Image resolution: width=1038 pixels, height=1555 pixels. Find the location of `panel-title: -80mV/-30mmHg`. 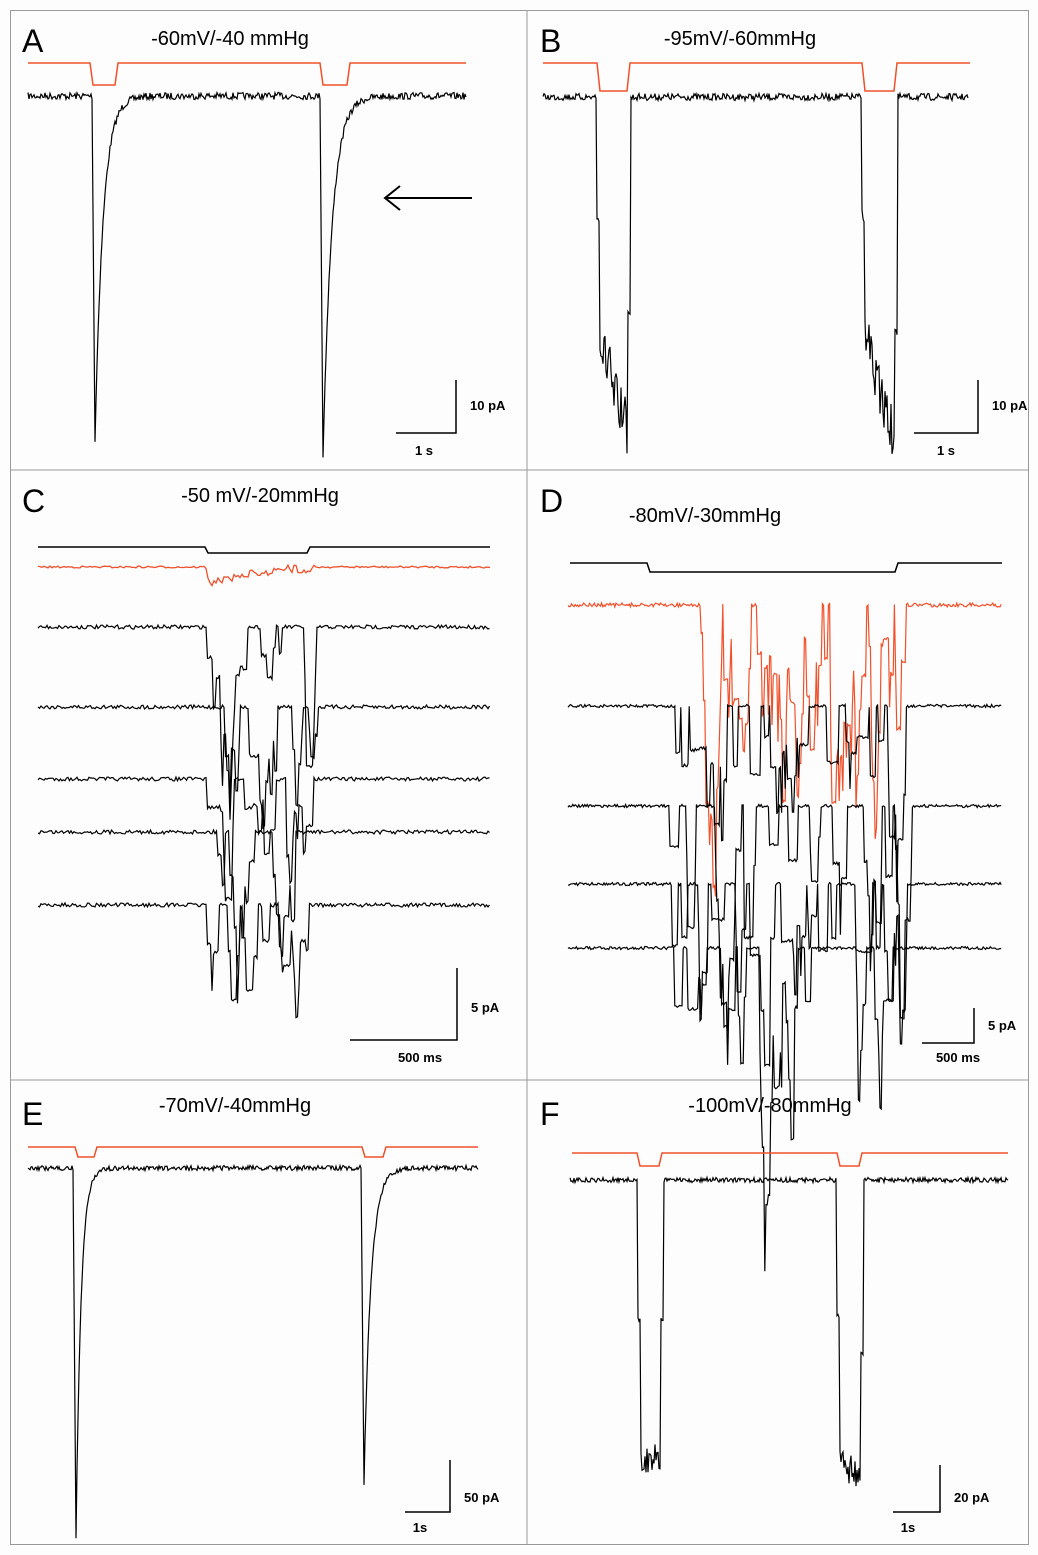

panel-title: -80mV/-30mmHg is located at coordinates (705, 516).